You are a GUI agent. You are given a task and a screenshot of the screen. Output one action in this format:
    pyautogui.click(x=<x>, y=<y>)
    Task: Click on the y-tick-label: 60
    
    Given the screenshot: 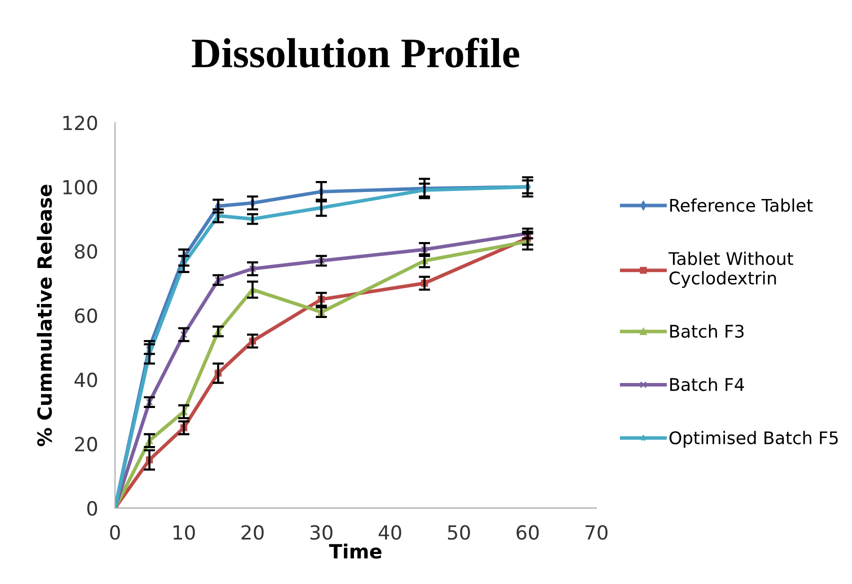 What is the action you would take?
    pyautogui.click(x=86, y=316)
    